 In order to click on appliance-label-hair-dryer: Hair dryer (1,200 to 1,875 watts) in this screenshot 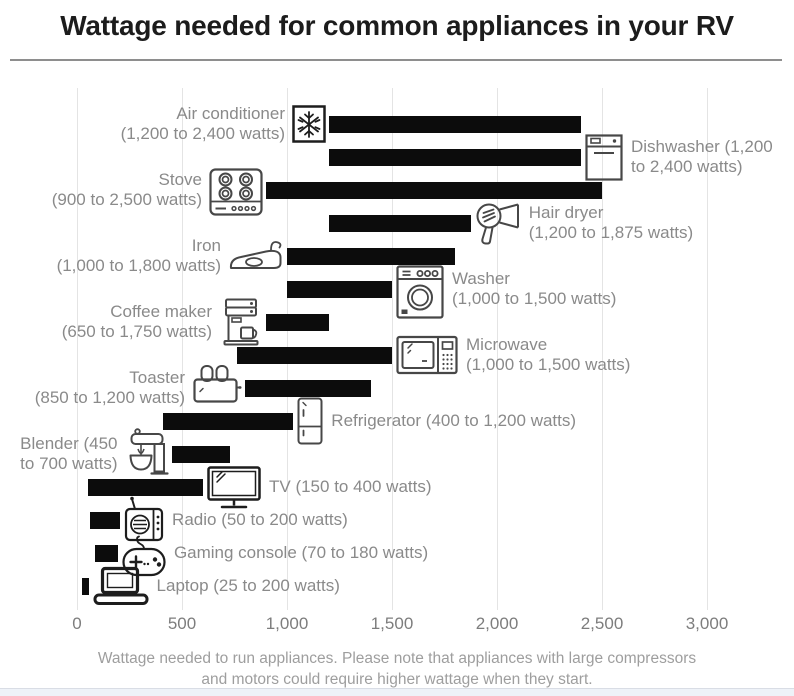, I will do `click(611, 223)`.